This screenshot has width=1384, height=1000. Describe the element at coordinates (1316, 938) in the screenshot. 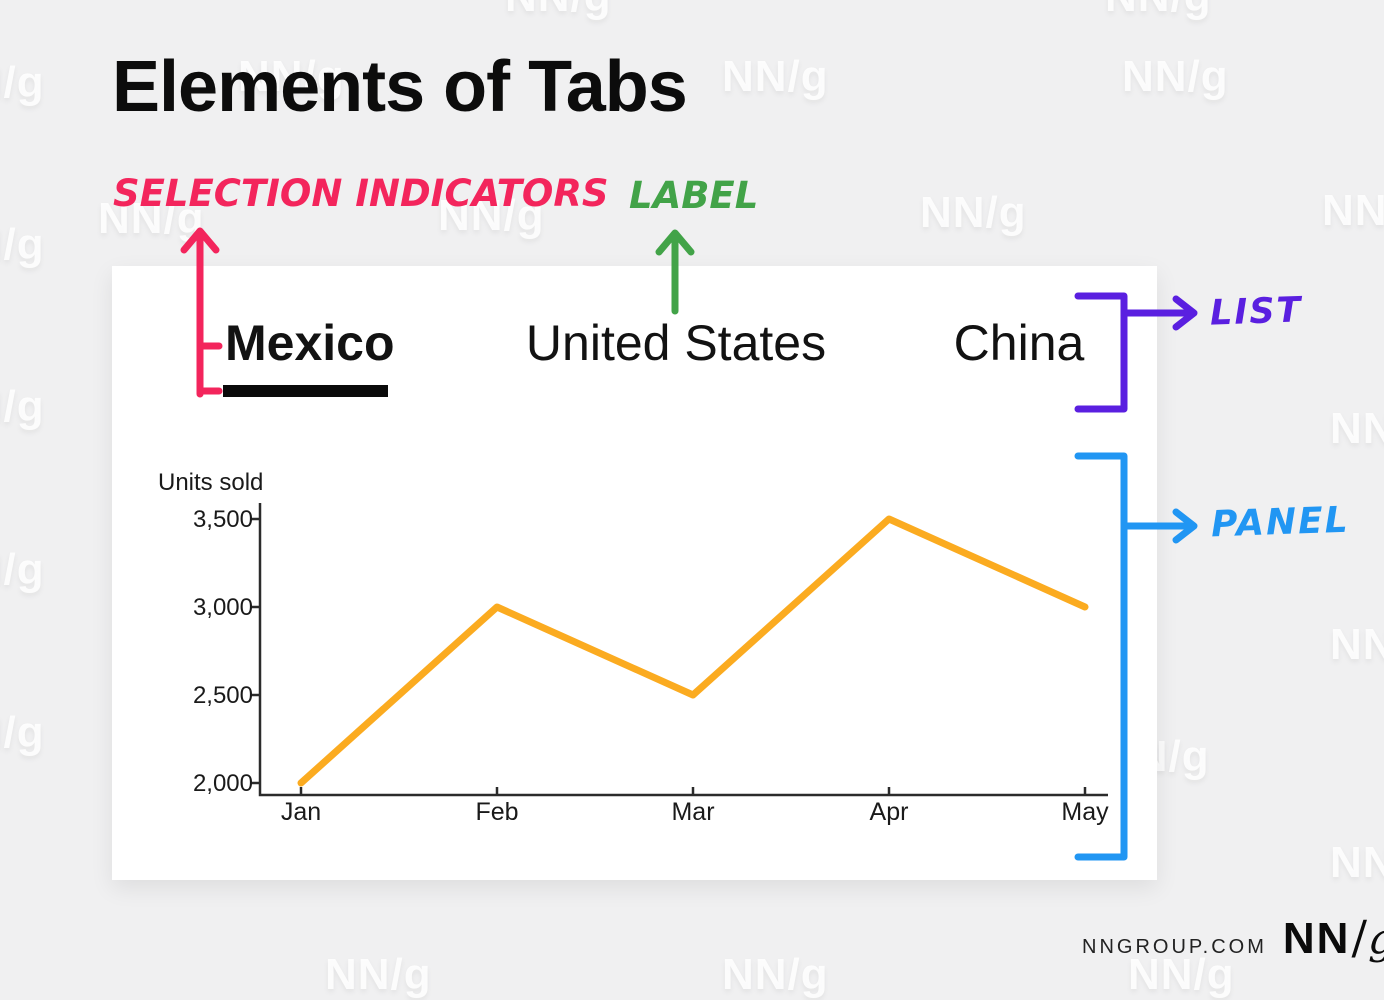

I see `nng-logo-nn: NN` at that location.